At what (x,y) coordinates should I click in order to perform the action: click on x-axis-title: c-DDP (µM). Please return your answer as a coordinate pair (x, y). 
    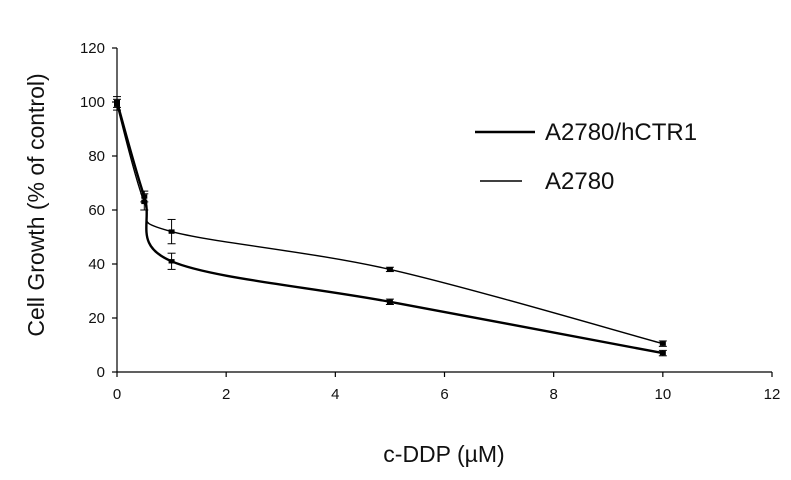
    Looking at the image, I should click on (443, 454).